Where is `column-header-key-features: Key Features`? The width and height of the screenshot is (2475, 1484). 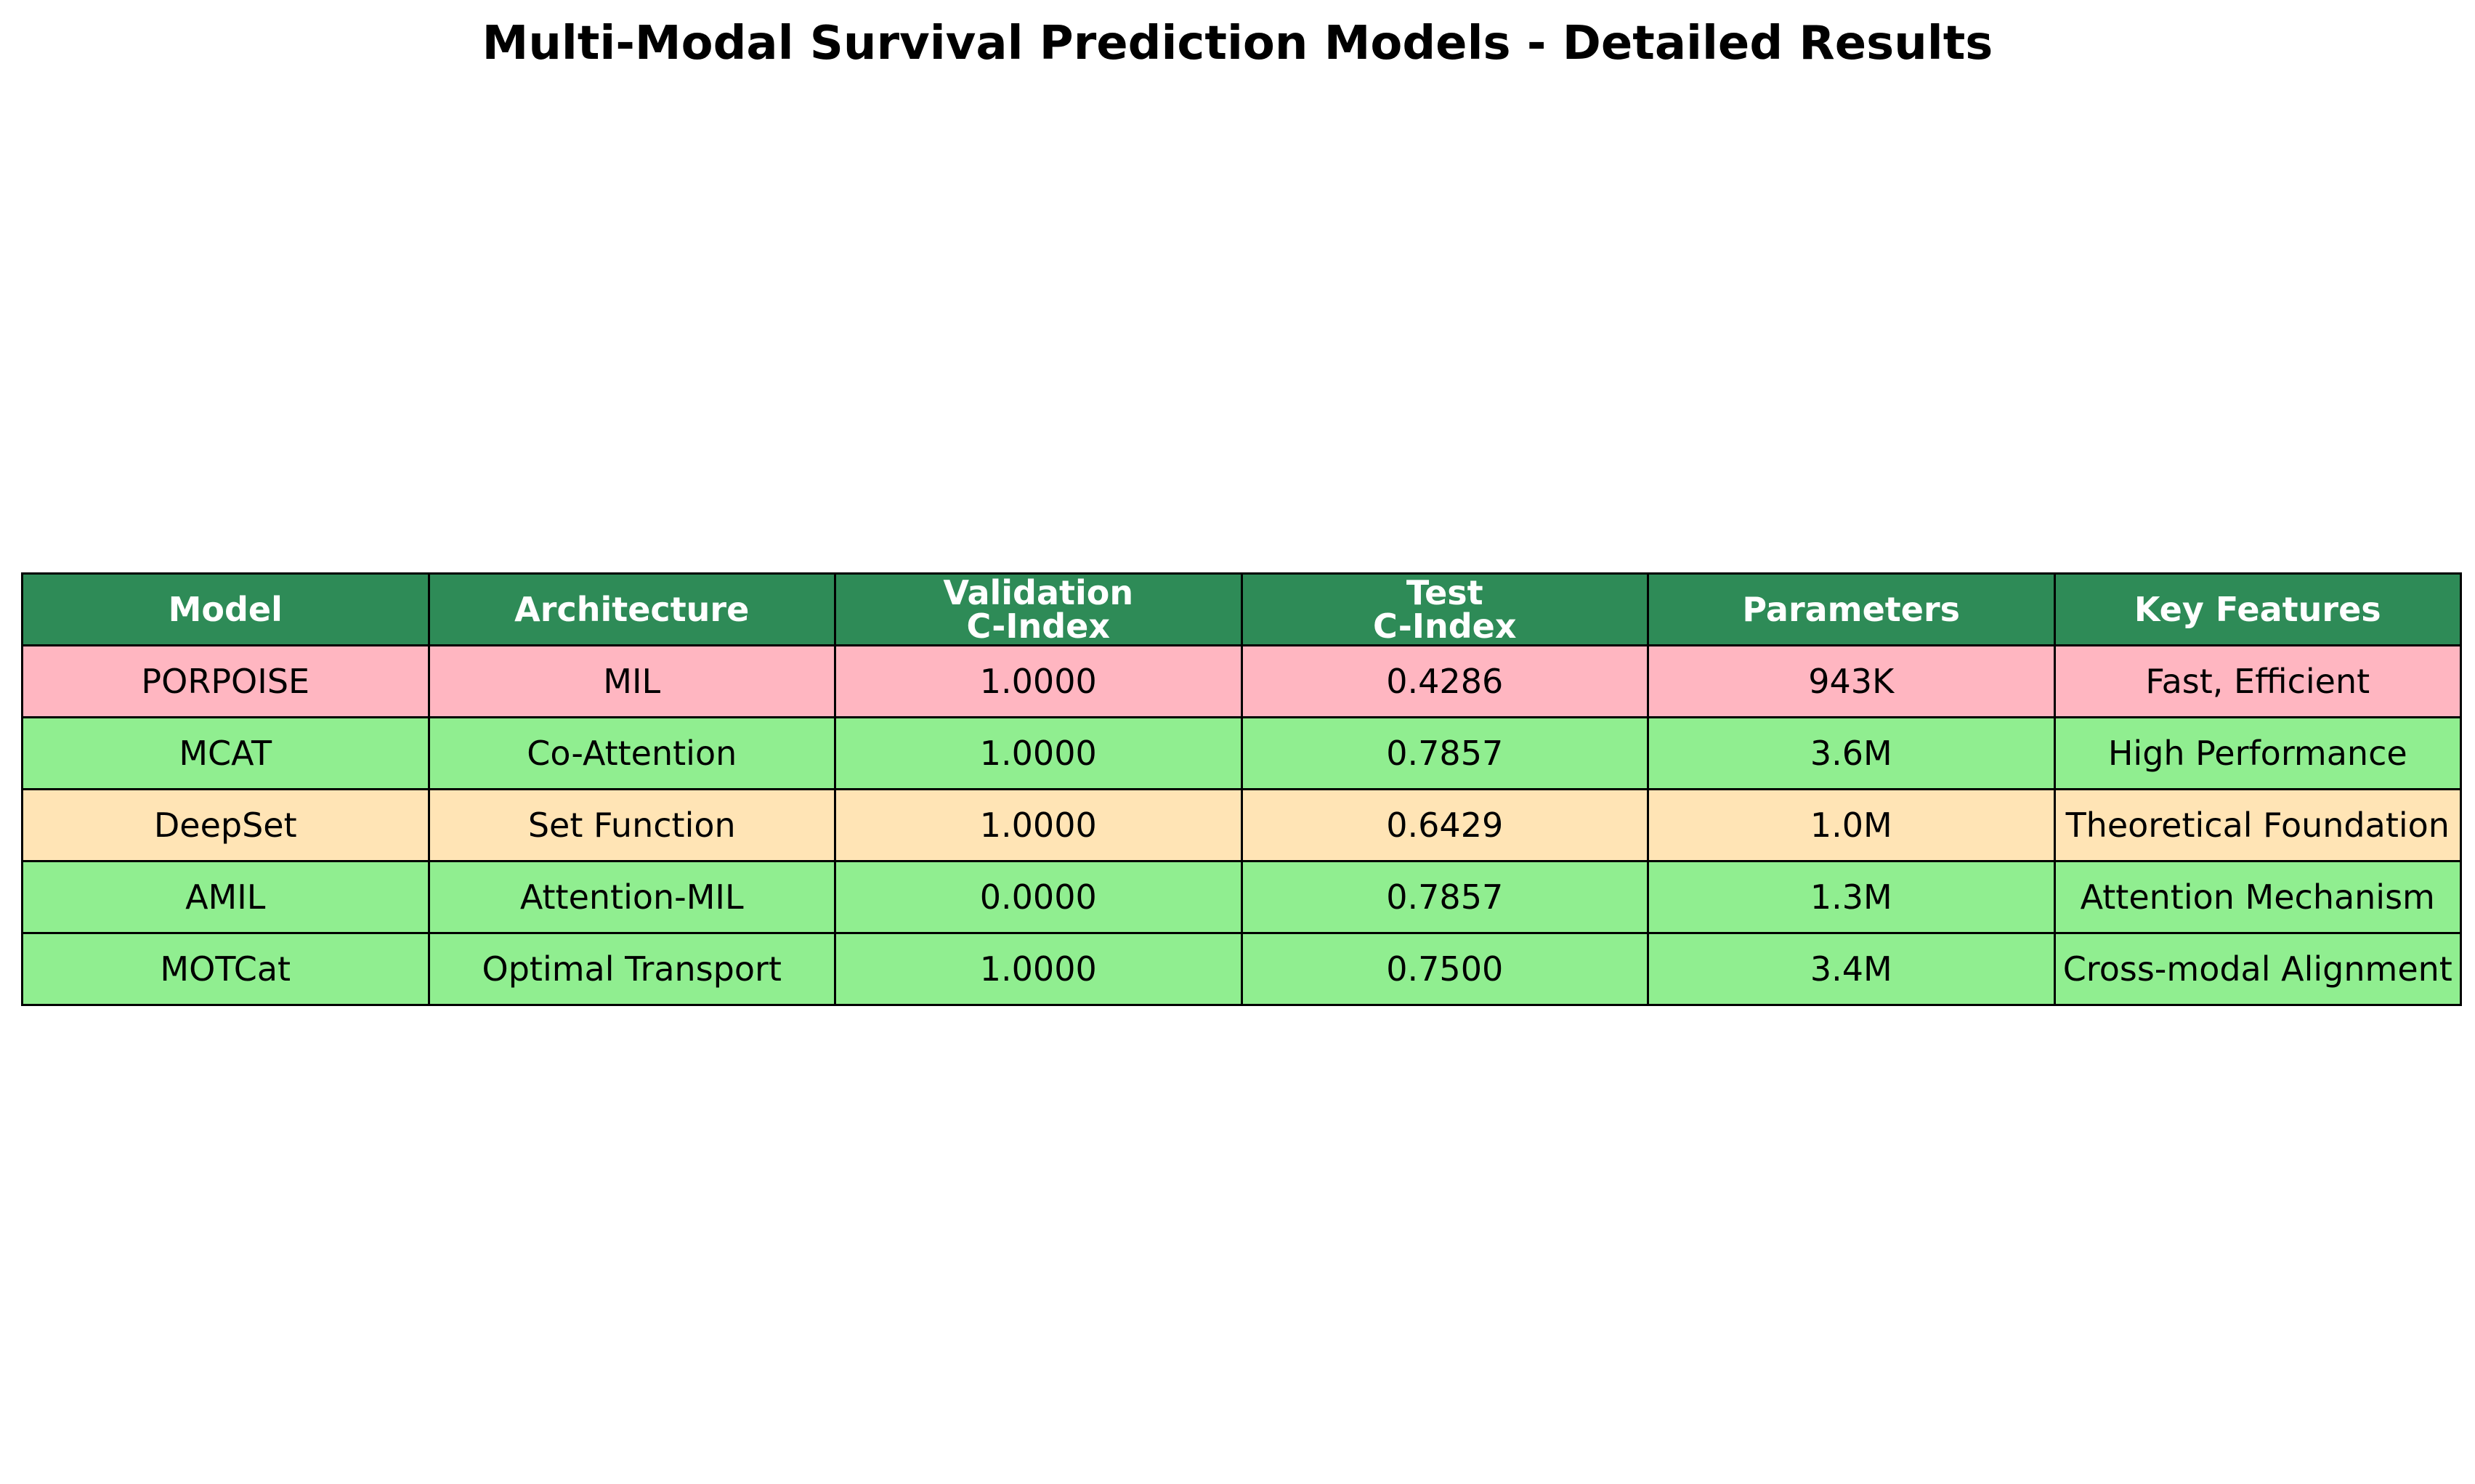
column-header-key-features: Key Features is located at coordinates (2257, 609).